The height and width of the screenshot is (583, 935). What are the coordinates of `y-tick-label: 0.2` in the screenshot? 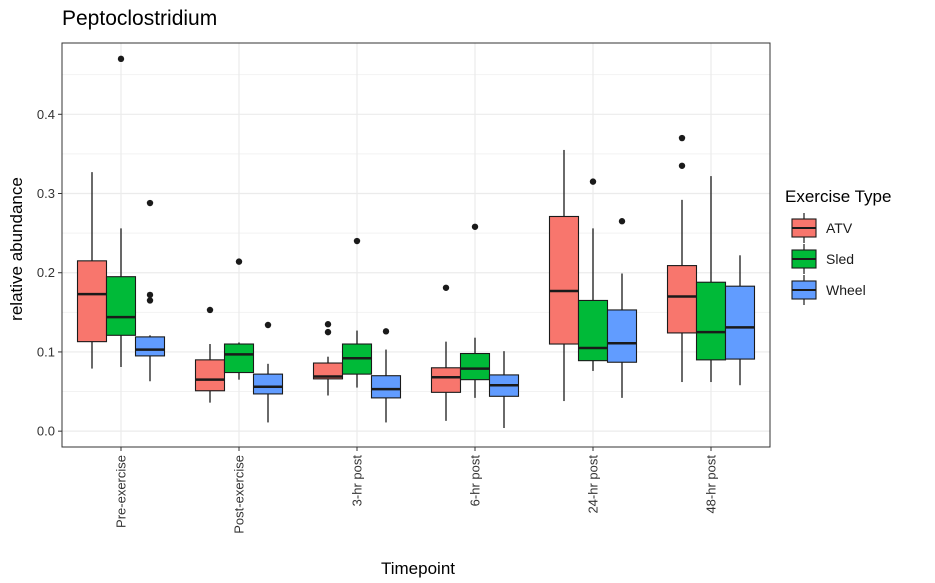 It's located at (46, 272).